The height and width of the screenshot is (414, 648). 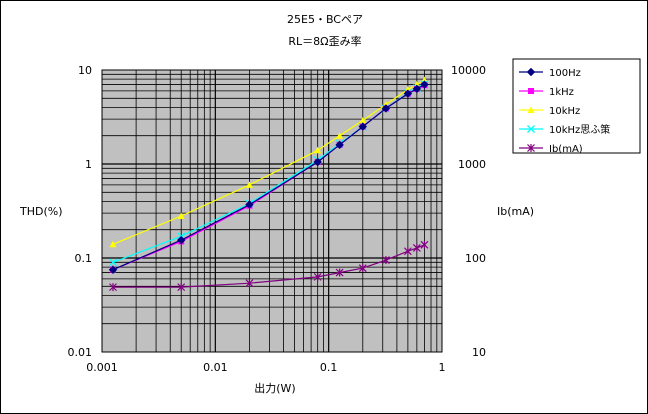 I want to click on y-tick-label: 1, so click(x=88, y=164).